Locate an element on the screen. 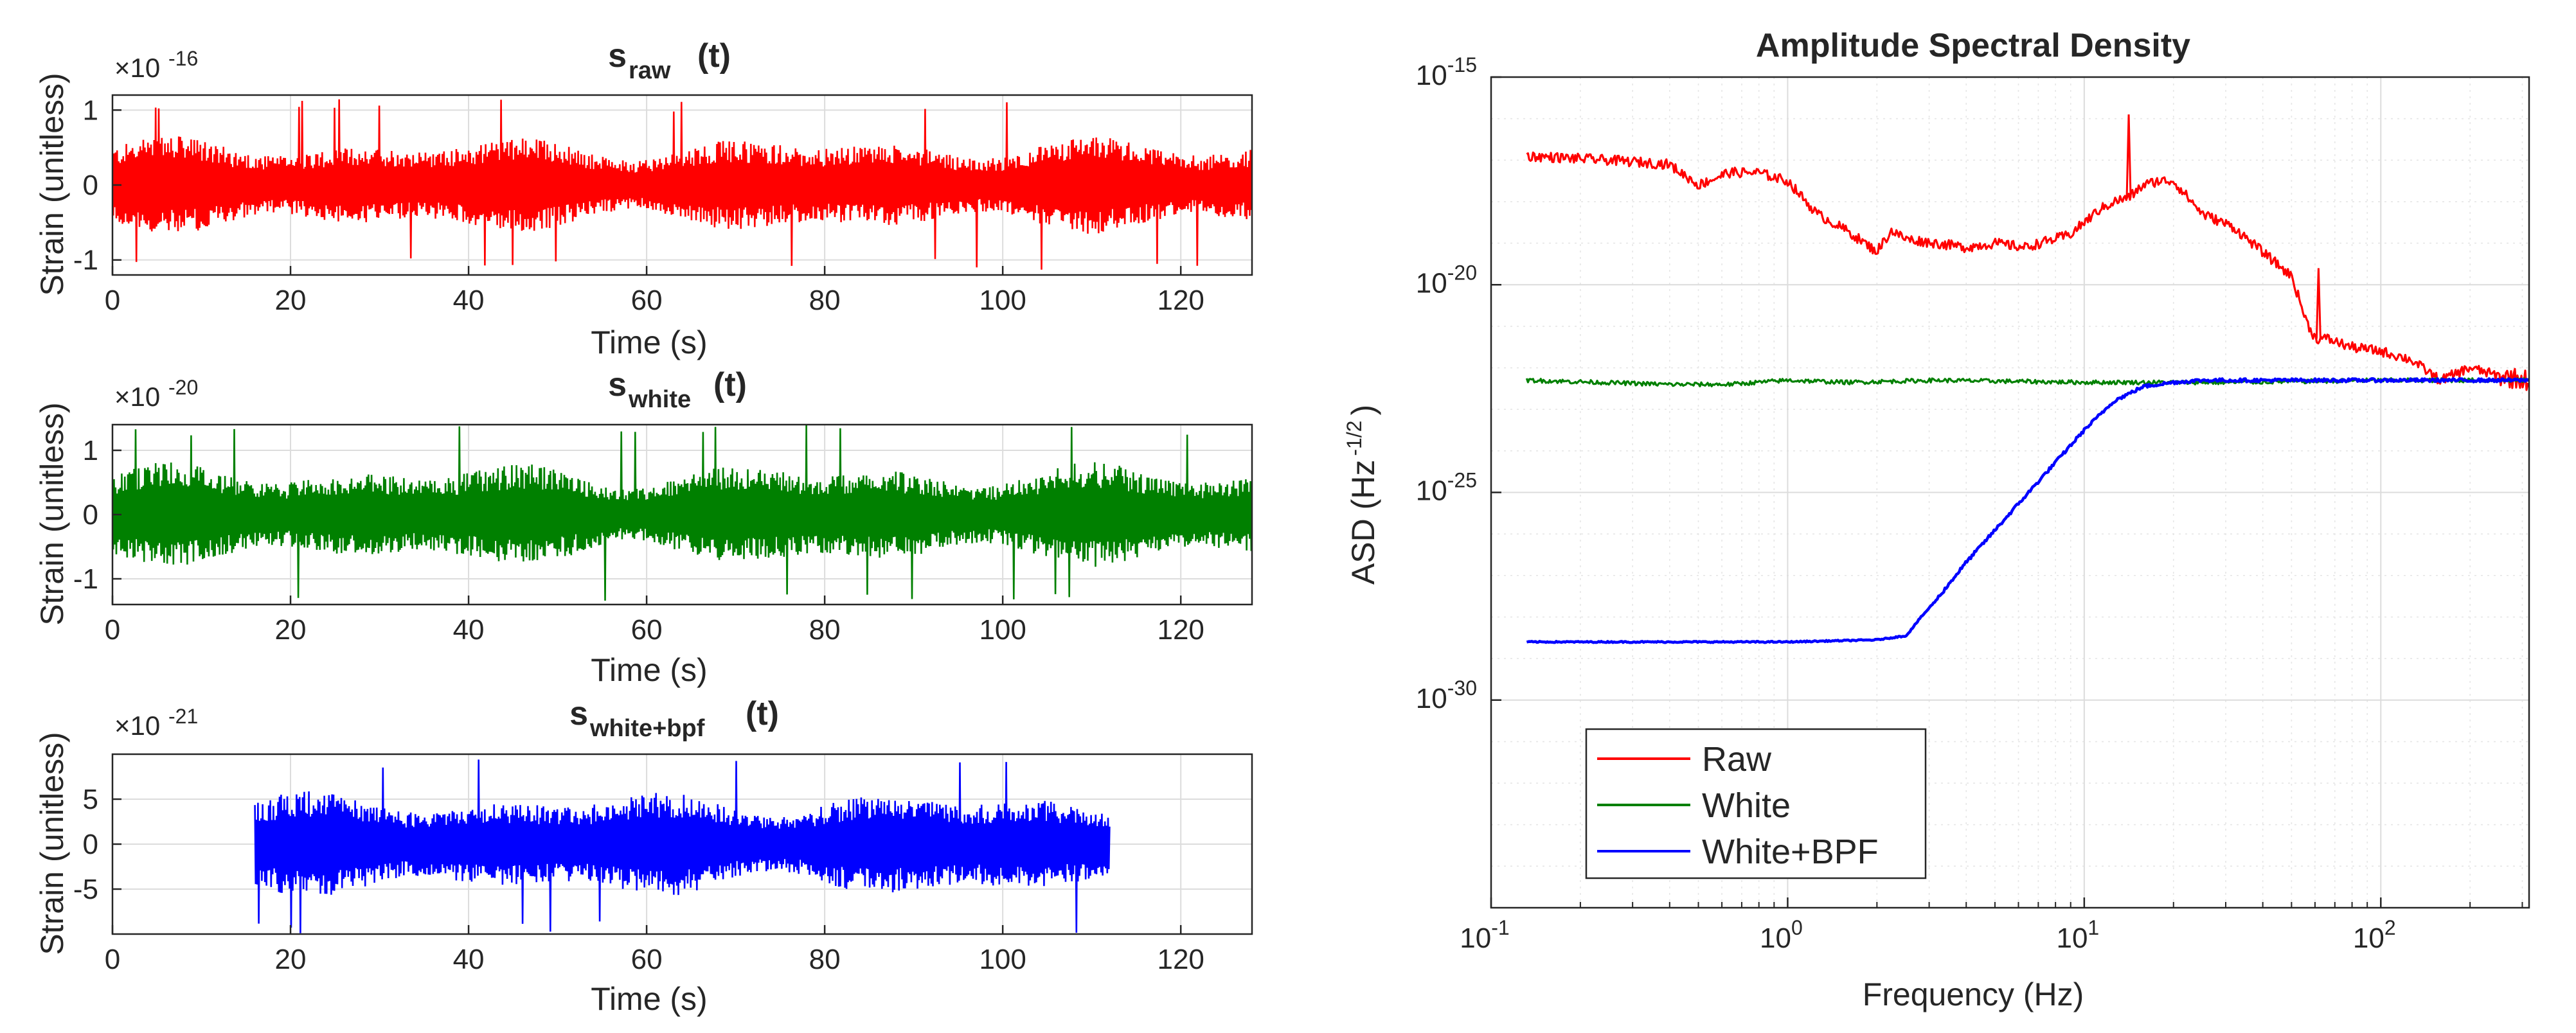 The height and width of the screenshot is (1033, 2576). white-y-axis-label: Strain (unitless) is located at coordinates (52, 513).